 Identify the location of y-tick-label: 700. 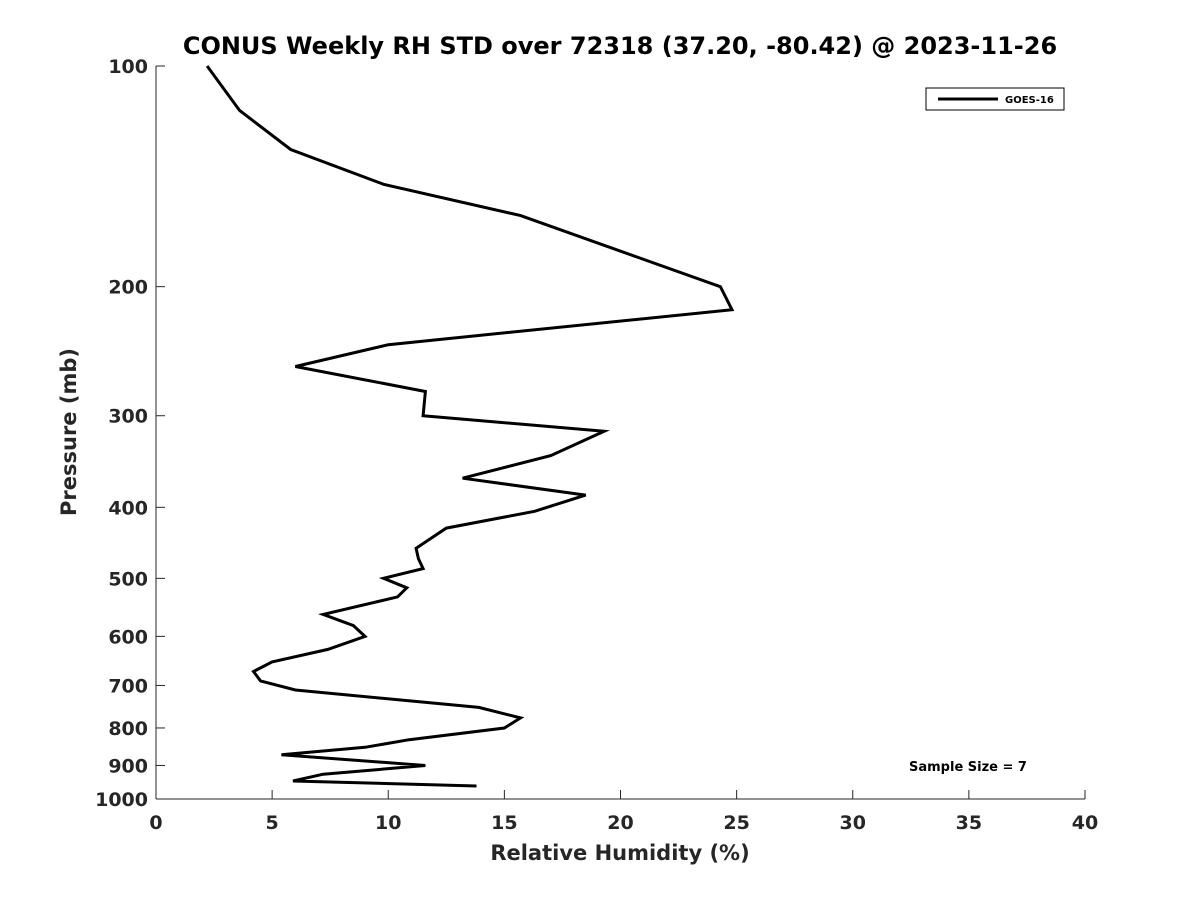
(128, 686).